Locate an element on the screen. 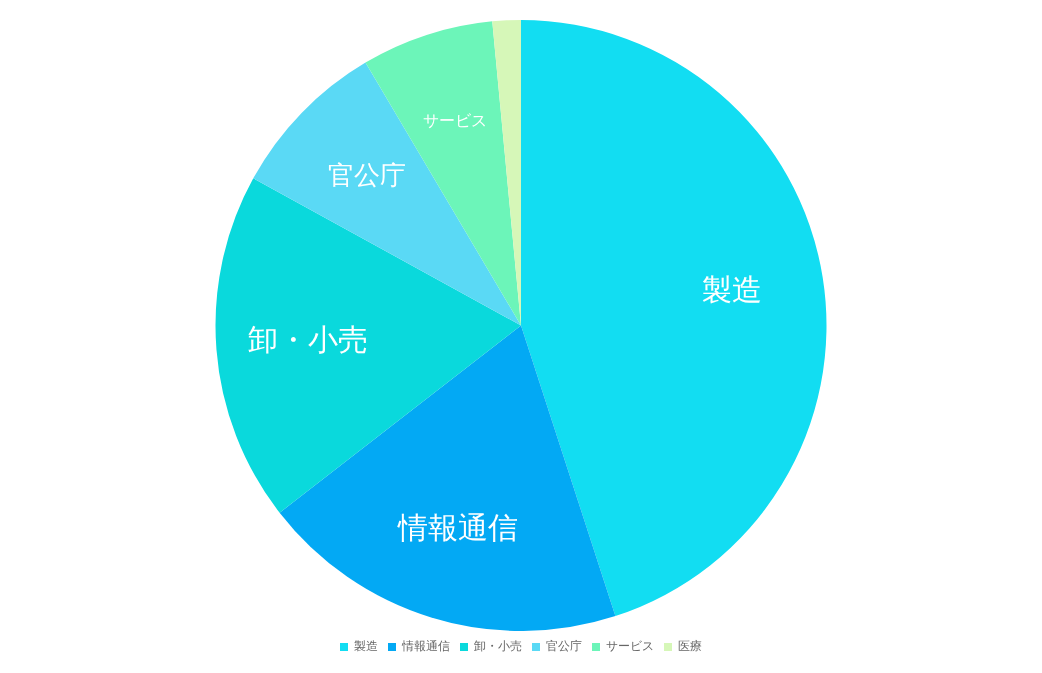 This screenshot has width=1042, height=673. legend-label: 製造 is located at coordinates (366, 646).